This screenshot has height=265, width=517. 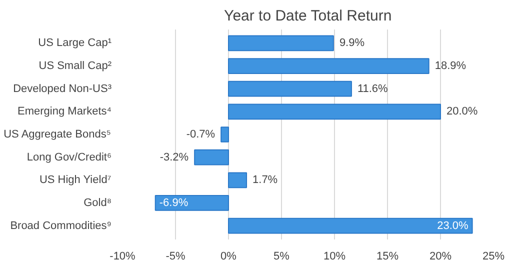 What do you see at coordinates (201, 134) in the screenshot?
I see `data-label: -0.7%` at bounding box center [201, 134].